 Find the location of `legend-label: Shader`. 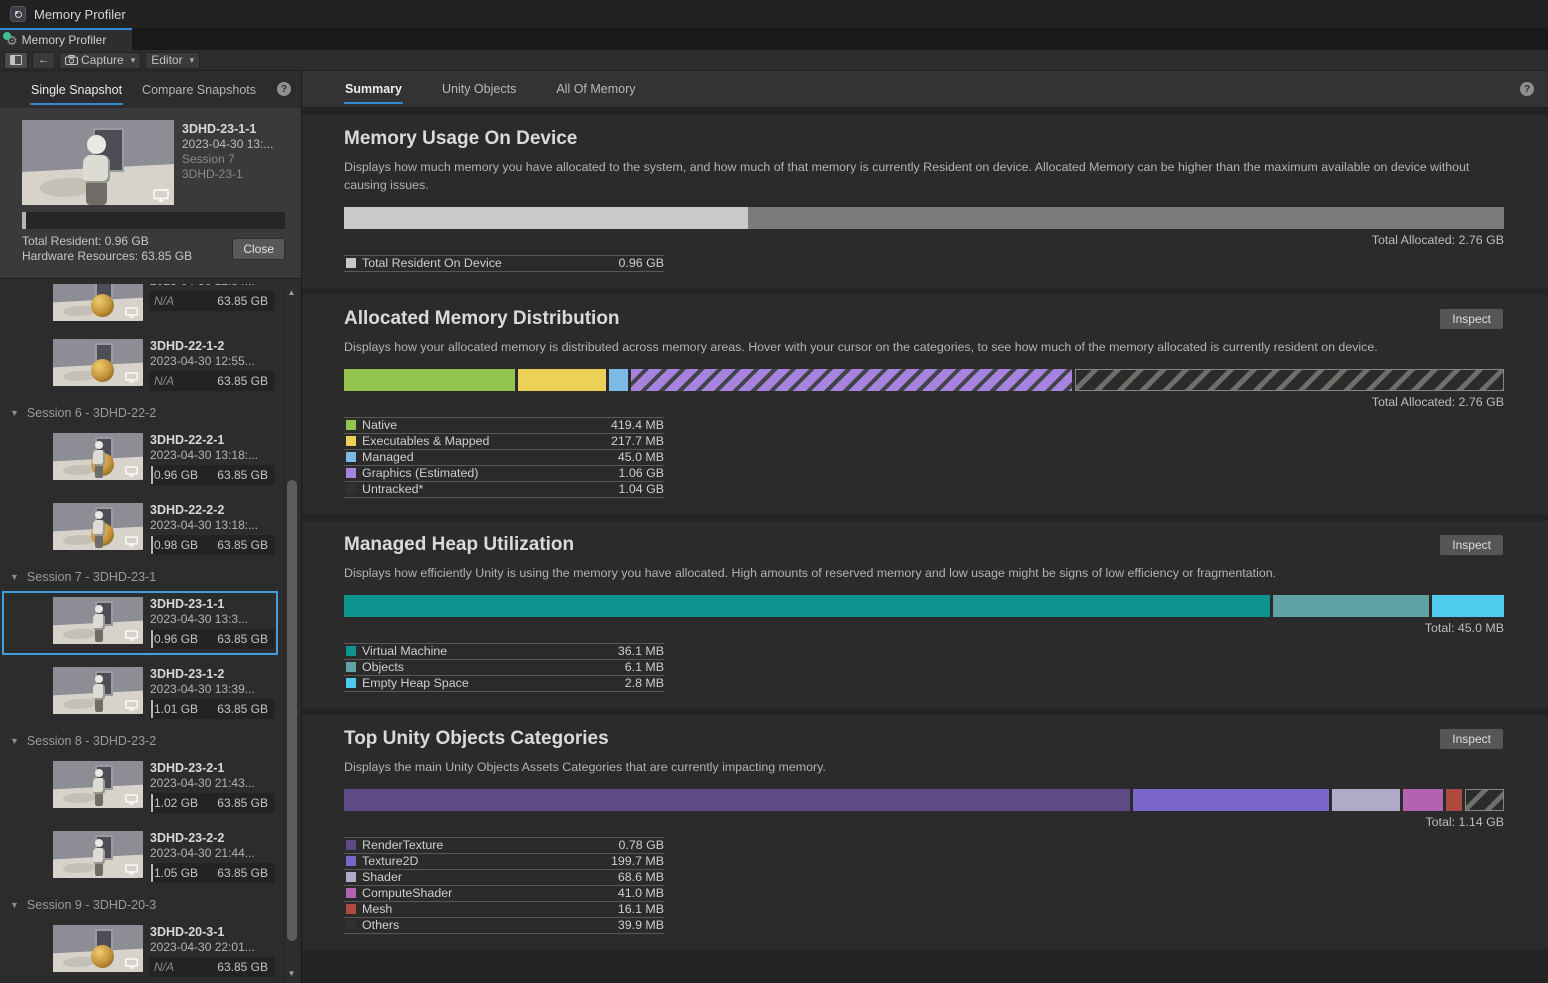

legend-label: Shader is located at coordinates (382, 877).